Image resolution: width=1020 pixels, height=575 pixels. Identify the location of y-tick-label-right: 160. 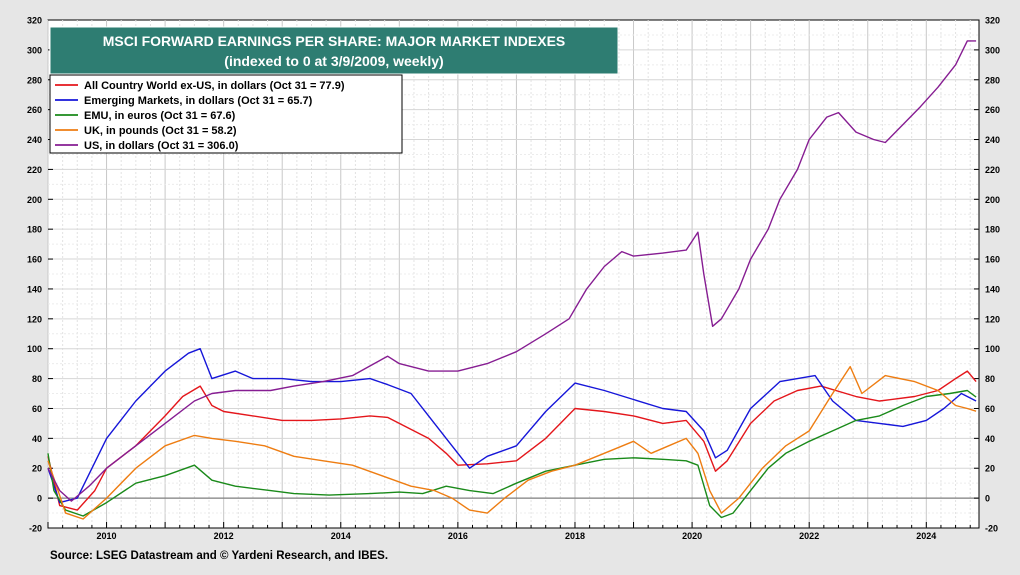
(992, 260).